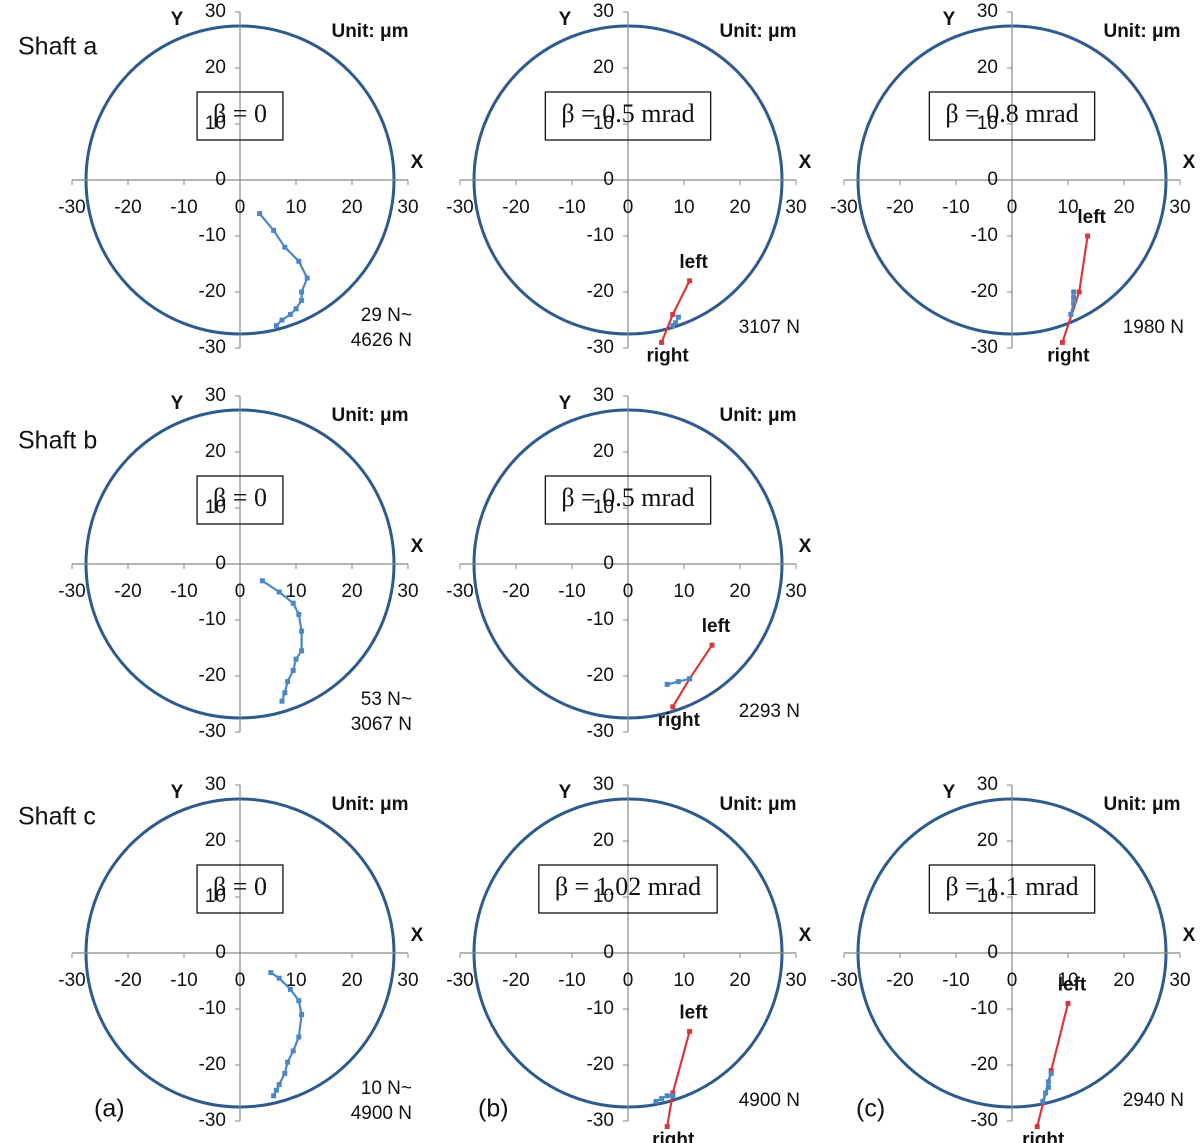 Image resolution: width=1200 pixels, height=1143 pixels. Describe the element at coordinates (870, 1109) in the screenshot. I see `column-label: (c)` at that location.